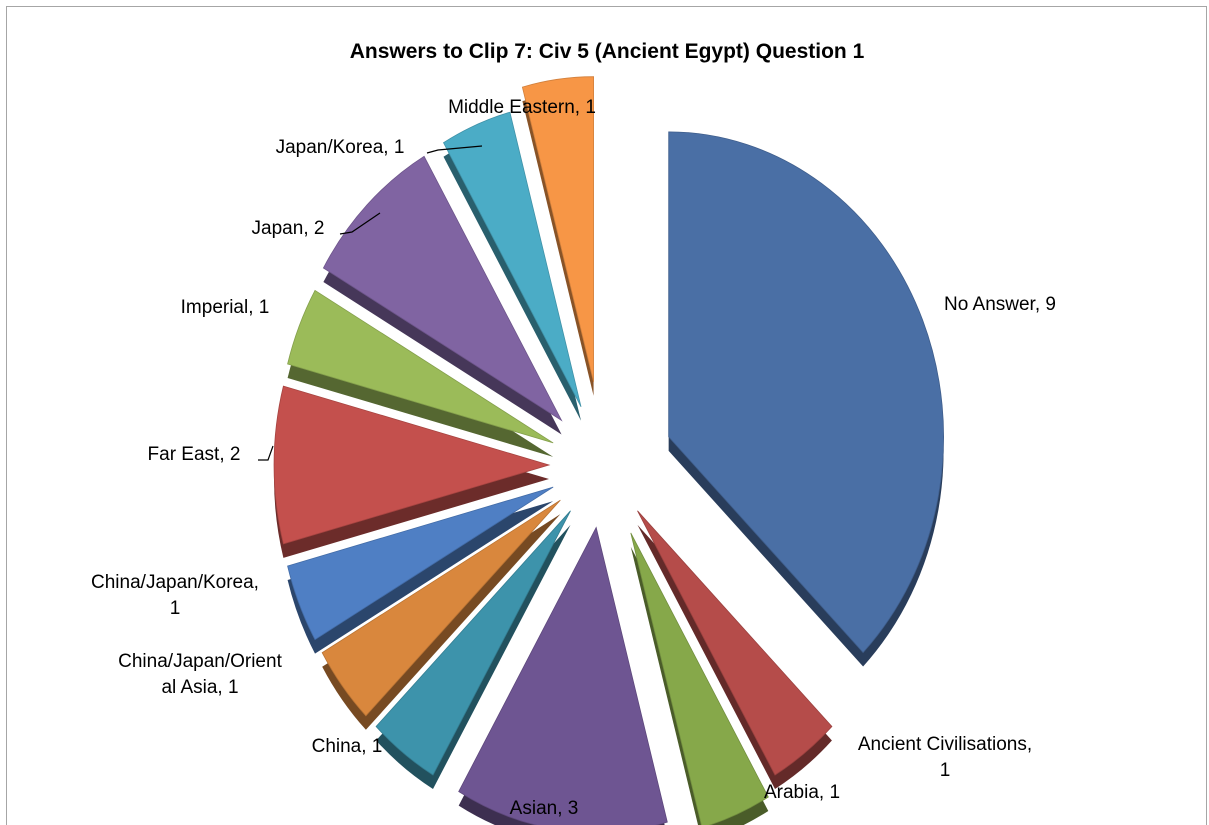 The height and width of the screenshot is (825, 1209). I want to click on data-label-line: Arabia, 1, so click(802, 792).